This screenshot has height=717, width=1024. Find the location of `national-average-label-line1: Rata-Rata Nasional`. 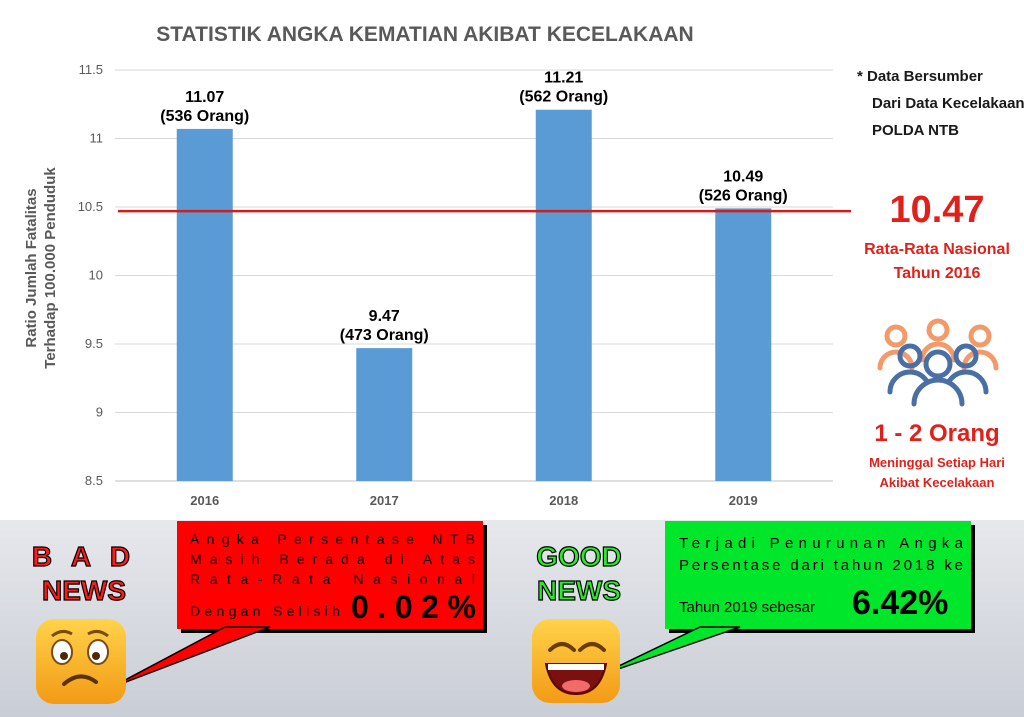

national-average-label-line1: Rata-Rata Nasional is located at coordinates (937, 249).